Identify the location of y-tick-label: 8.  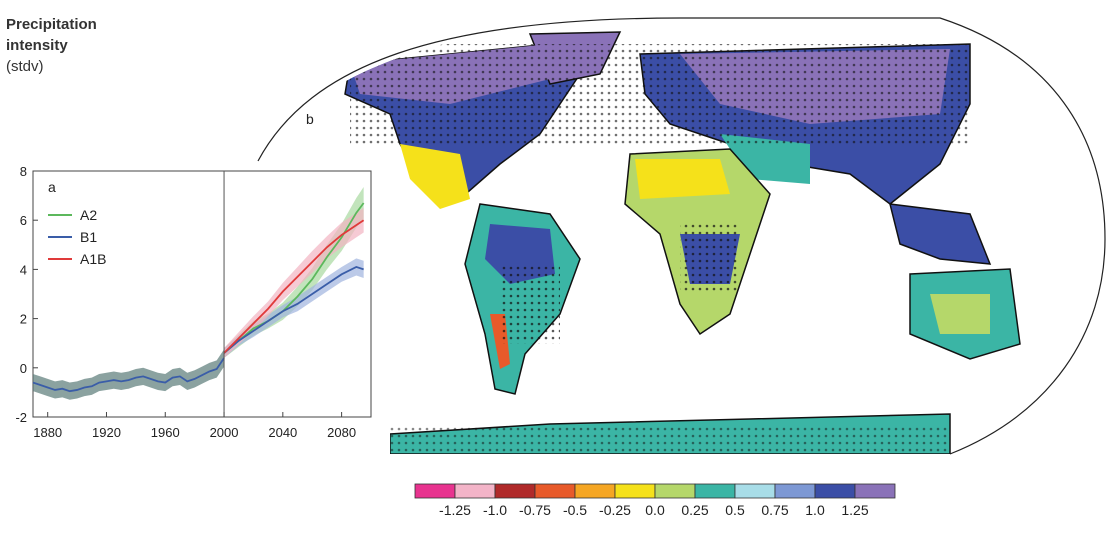
(23, 171).